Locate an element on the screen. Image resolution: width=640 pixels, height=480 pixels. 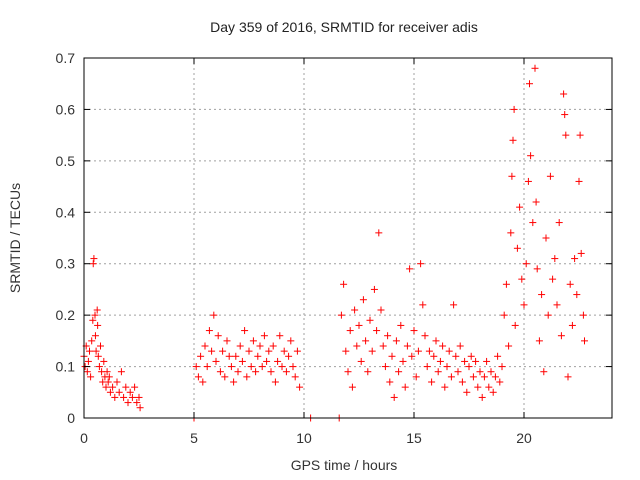
x-axis-label: GPS time / hours is located at coordinates (344, 465).